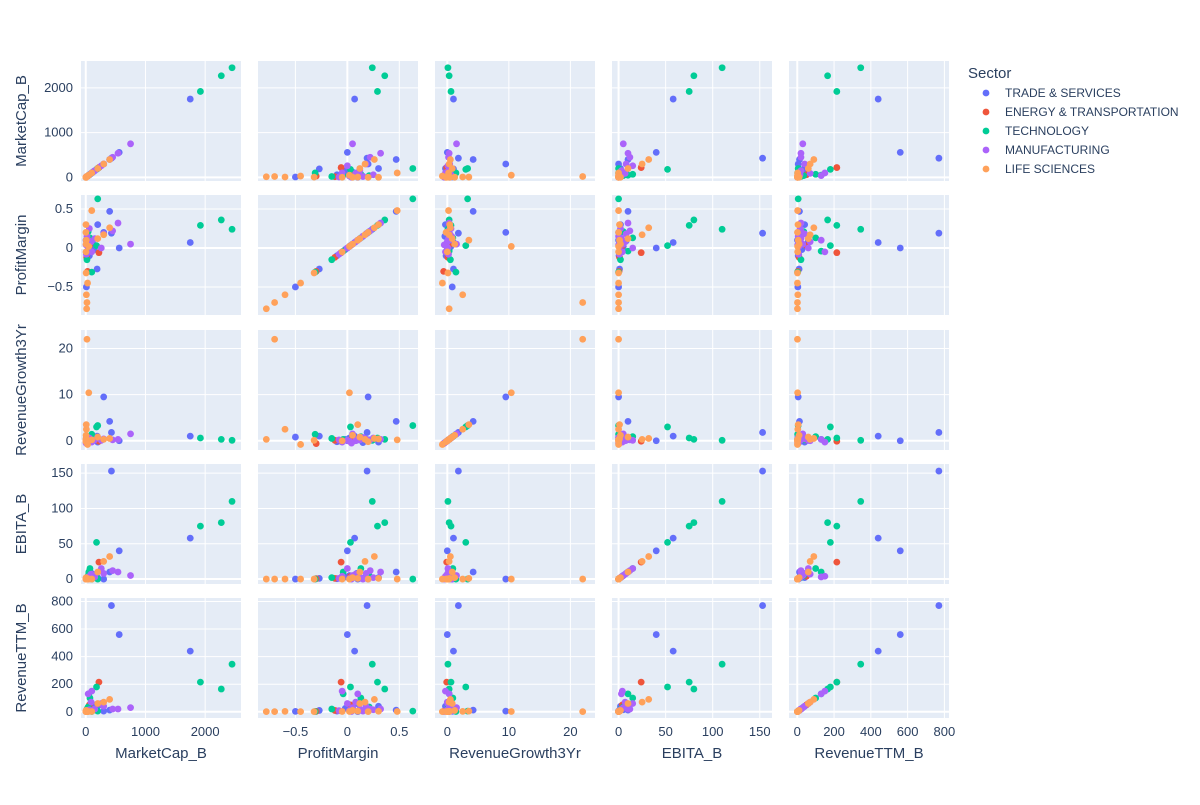  I want to click on legend-item-trade-services: TRADE & SERVICES, so click(1051, 93).